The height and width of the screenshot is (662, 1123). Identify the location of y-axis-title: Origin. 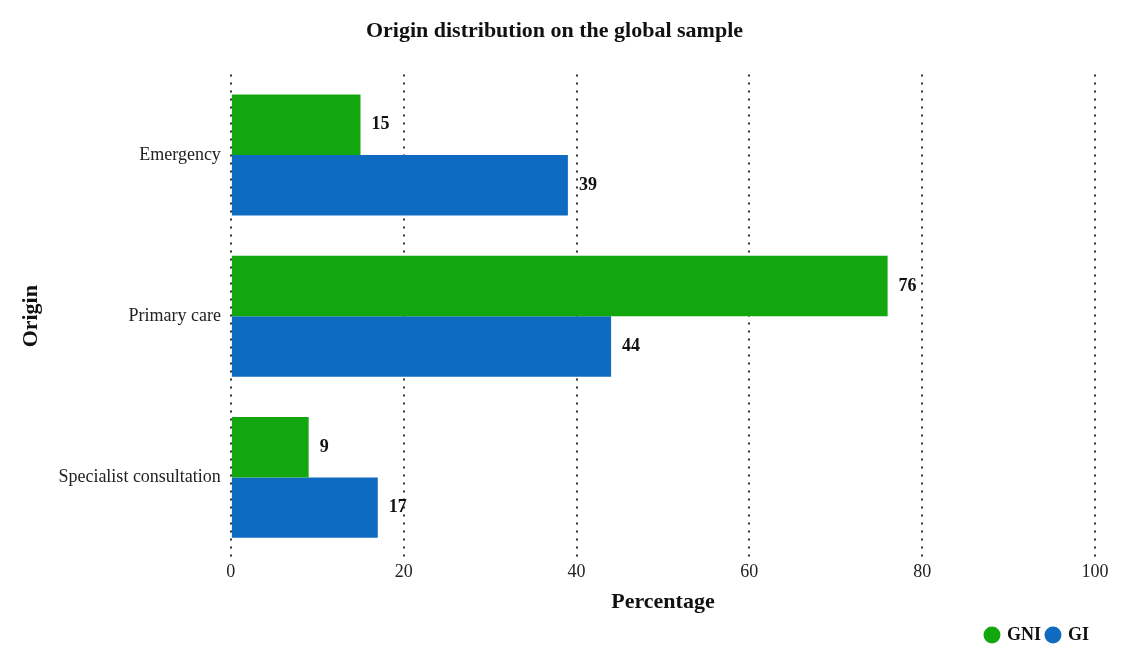
(29, 316).